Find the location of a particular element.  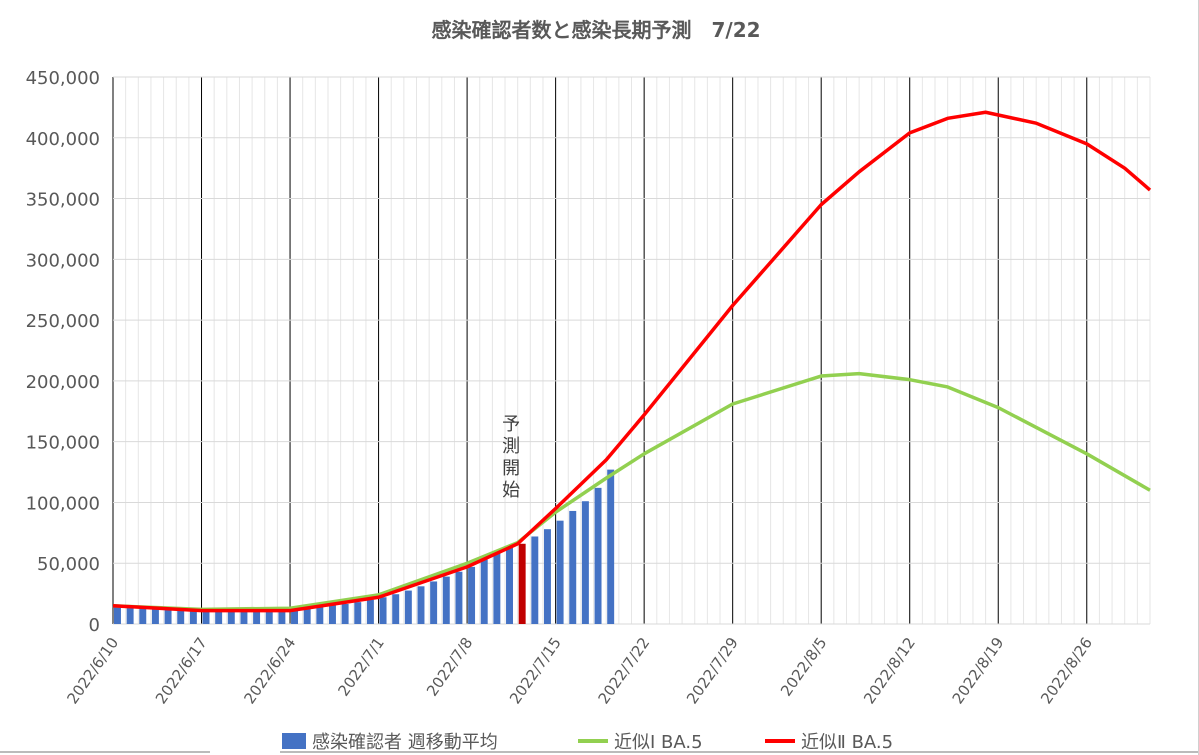

x-tick-label: 2022/7/8 is located at coordinates (449, 667).